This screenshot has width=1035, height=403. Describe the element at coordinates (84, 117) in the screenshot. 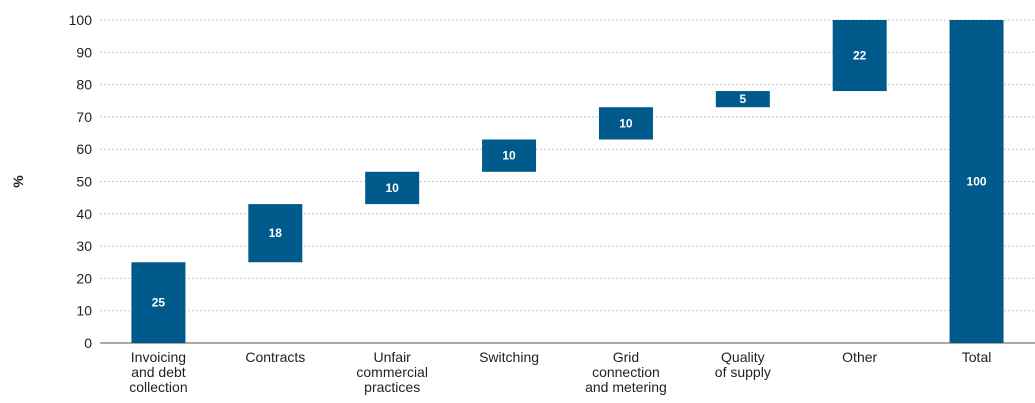

I see `y-tick-label: 70` at that location.